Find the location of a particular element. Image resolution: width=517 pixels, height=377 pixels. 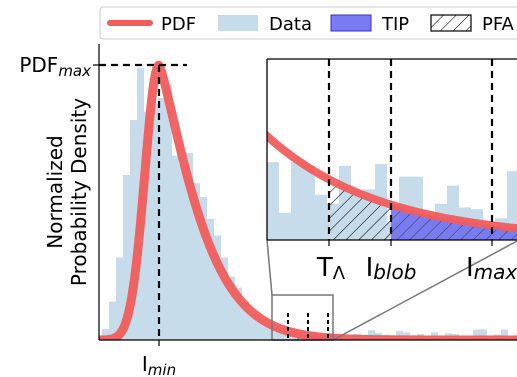

inset-pdf-line is located at coordinates (392, 181).